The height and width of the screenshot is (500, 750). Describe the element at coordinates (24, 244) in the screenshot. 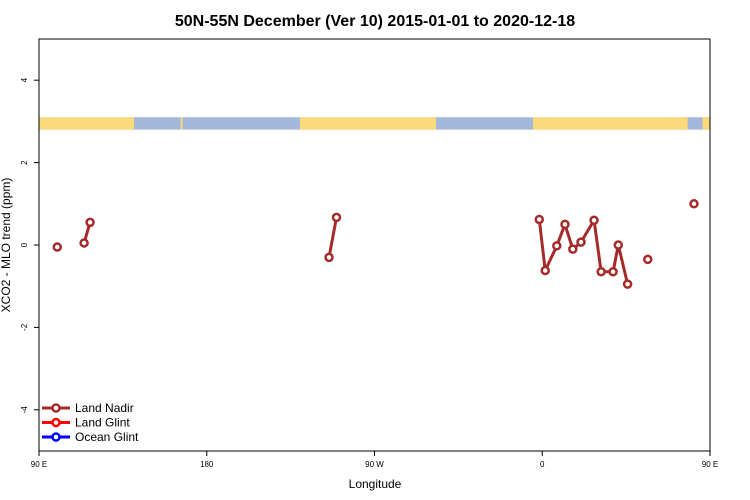

I see `y-tick-label: 0` at that location.